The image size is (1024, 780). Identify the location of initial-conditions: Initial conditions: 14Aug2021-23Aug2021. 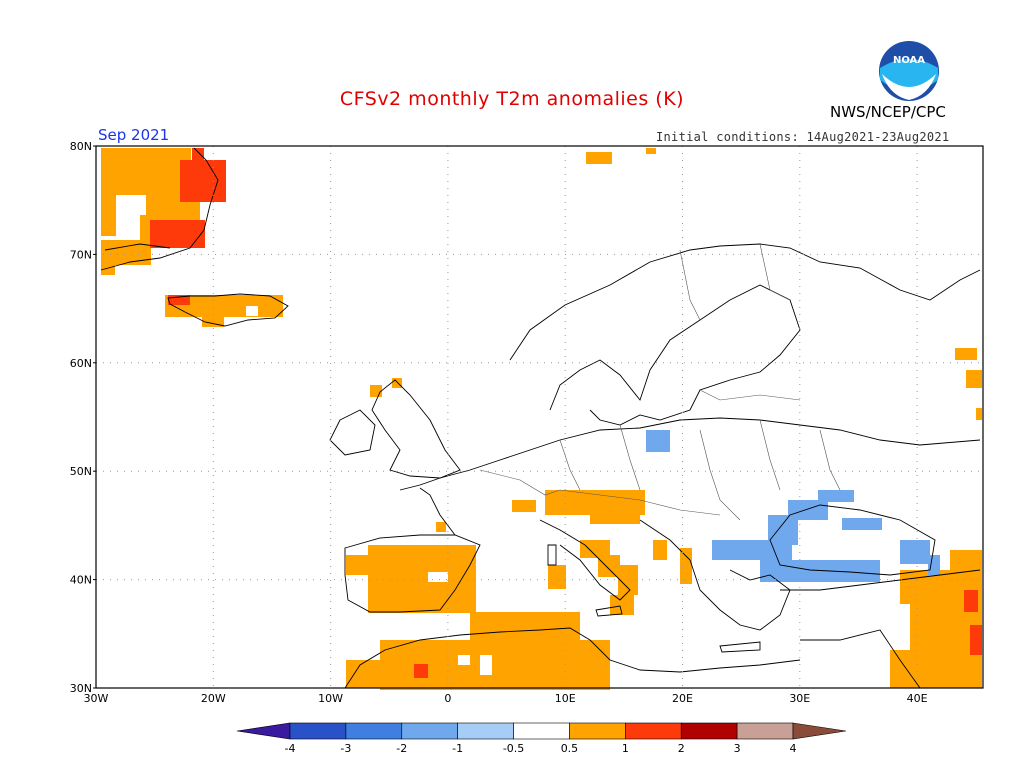
(803, 137).